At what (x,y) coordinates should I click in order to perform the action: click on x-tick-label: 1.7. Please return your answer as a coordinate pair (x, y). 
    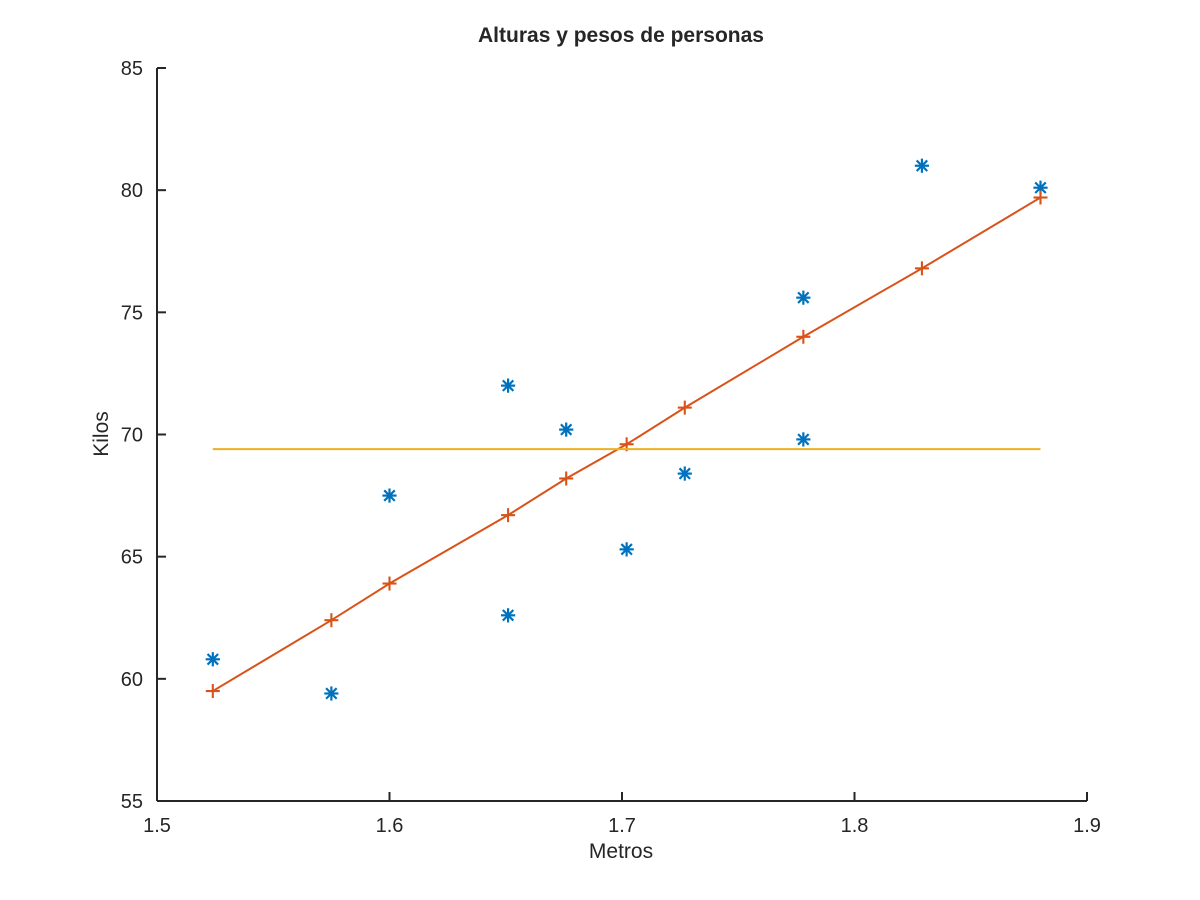
    Looking at the image, I should click on (622, 826).